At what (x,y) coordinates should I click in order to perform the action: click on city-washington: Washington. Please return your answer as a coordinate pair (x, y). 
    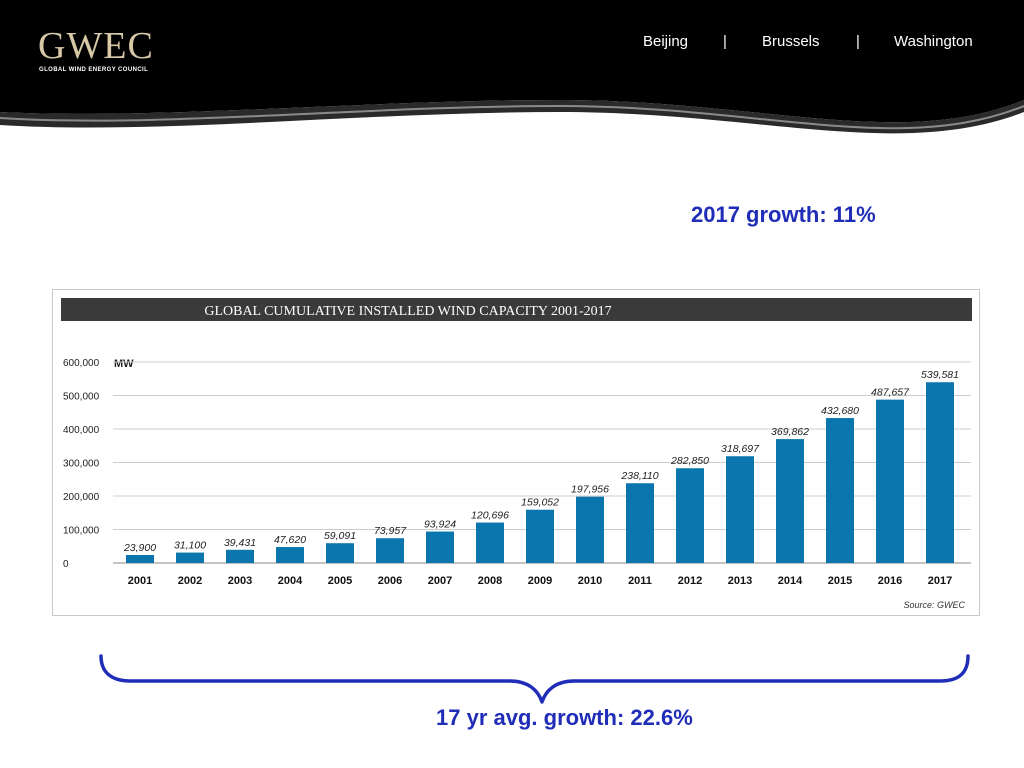
    Looking at the image, I should click on (933, 41).